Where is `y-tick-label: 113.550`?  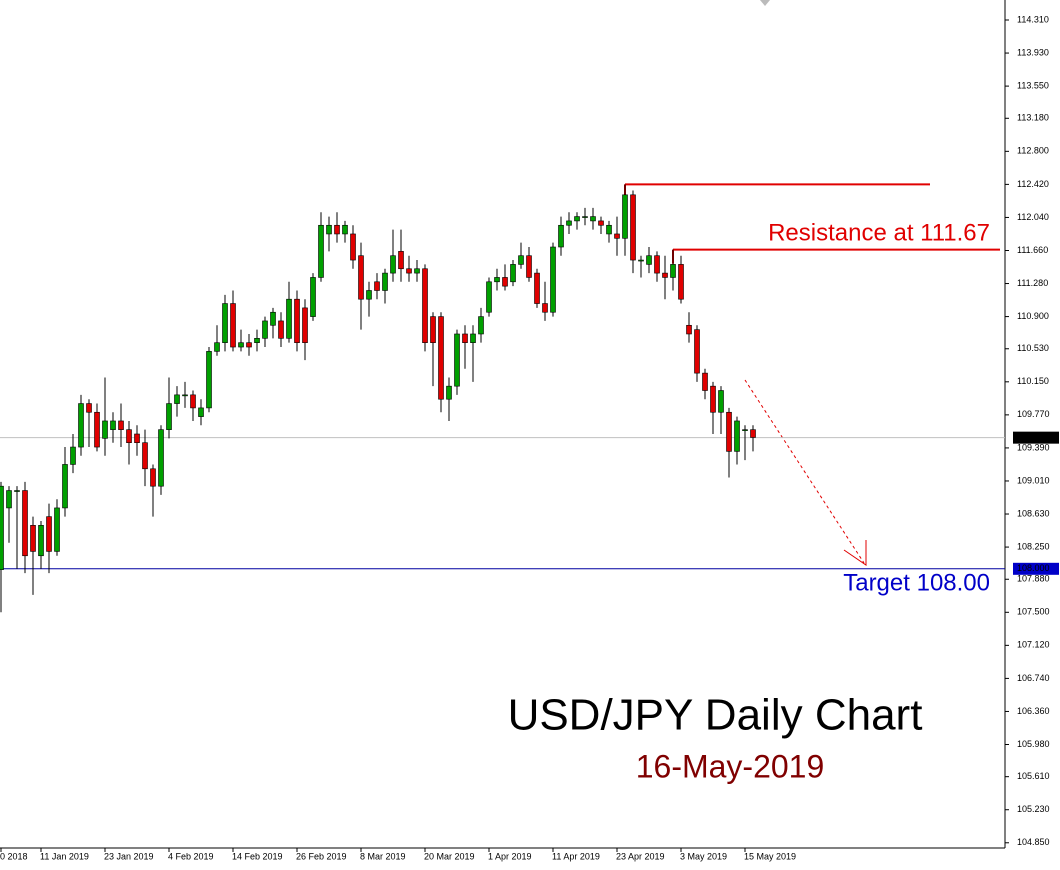 y-tick-label: 113.550 is located at coordinates (1033, 85).